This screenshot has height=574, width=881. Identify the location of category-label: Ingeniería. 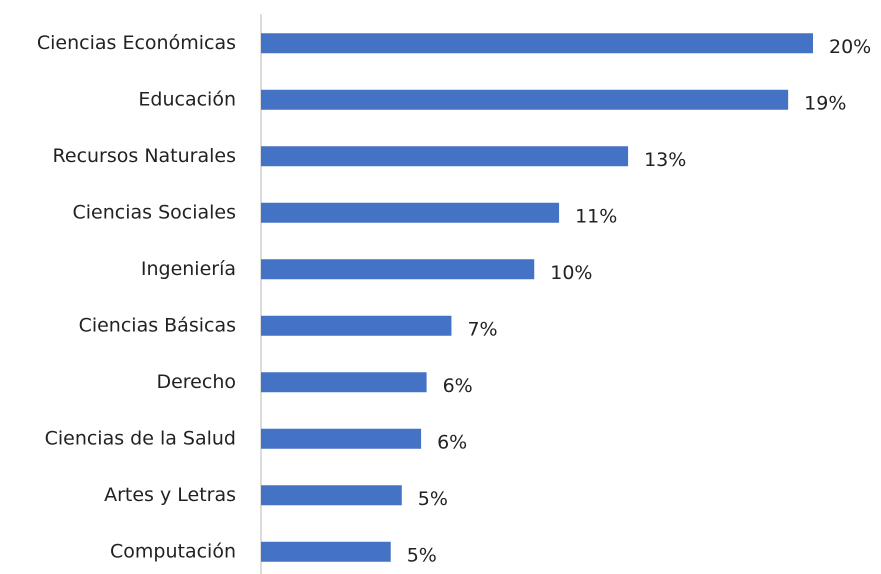
(188, 269).